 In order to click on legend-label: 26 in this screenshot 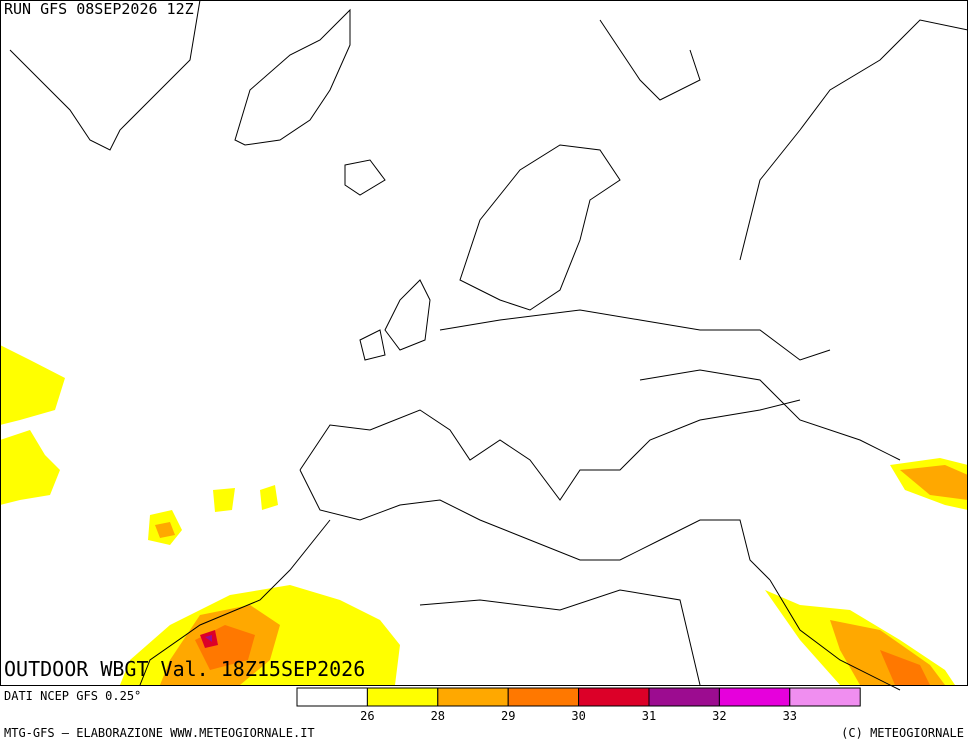, I will do `click(367, 716)`.